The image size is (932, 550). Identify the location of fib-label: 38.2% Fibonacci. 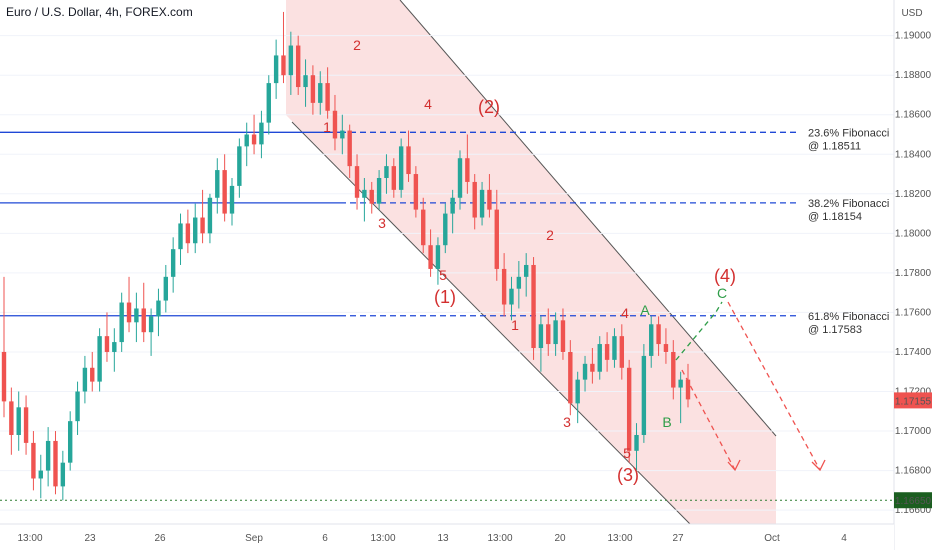
(848, 204).